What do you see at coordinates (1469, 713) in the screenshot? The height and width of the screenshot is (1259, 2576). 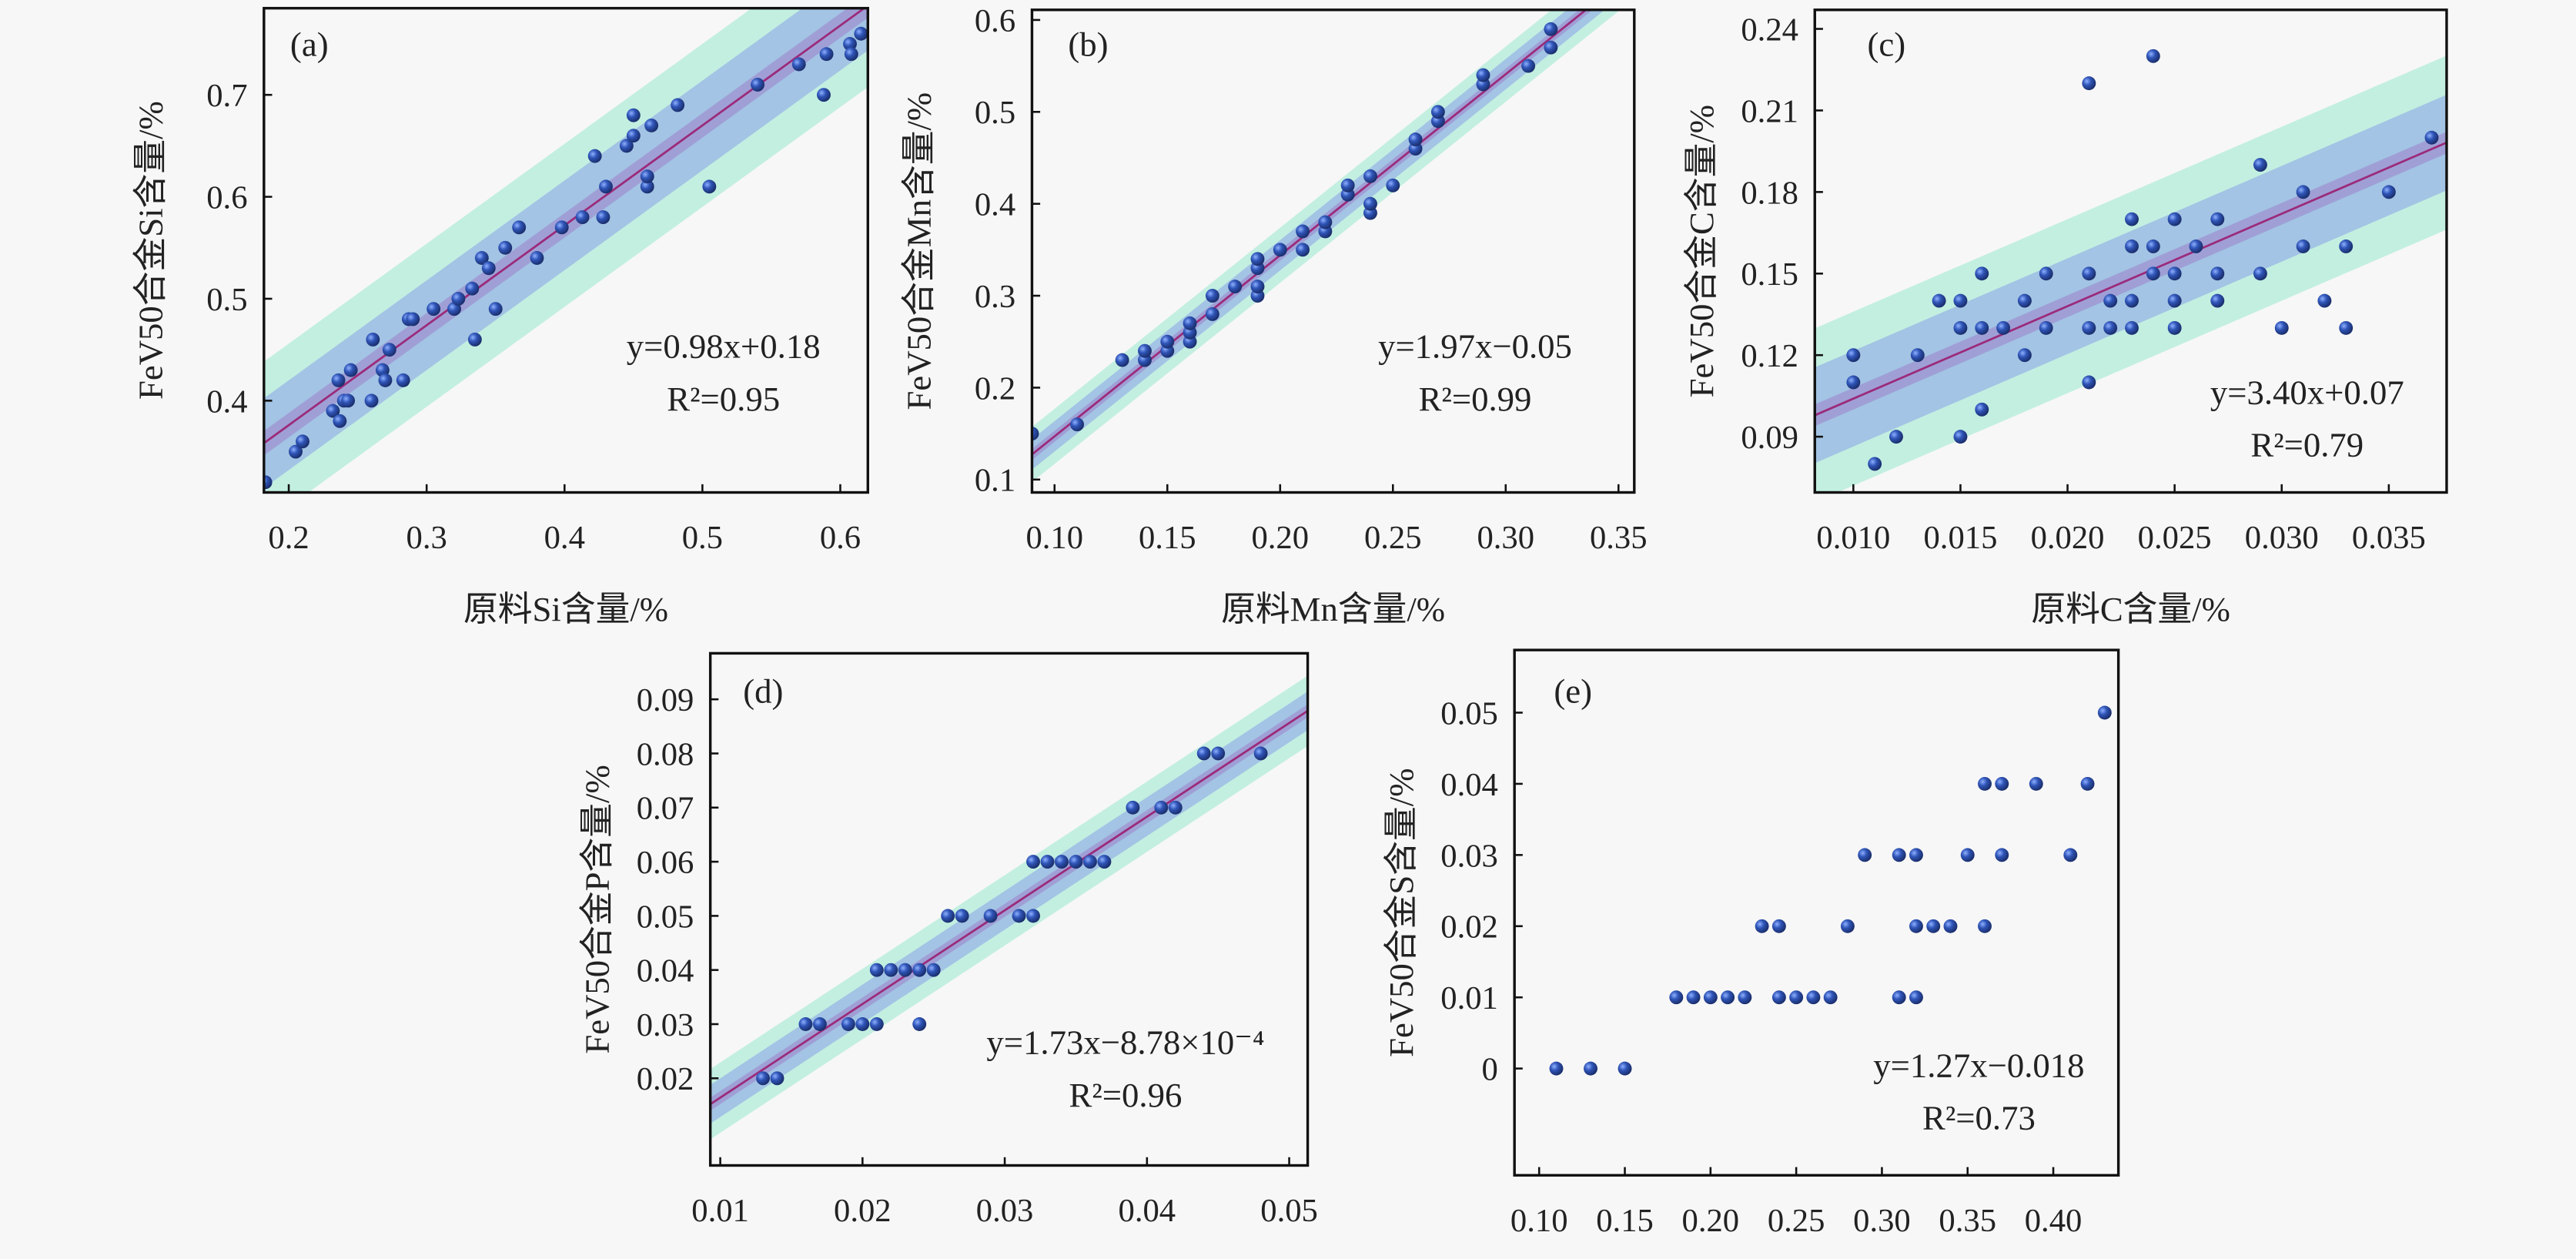 I see `y-tick-label: 0.05` at bounding box center [1469, 713].